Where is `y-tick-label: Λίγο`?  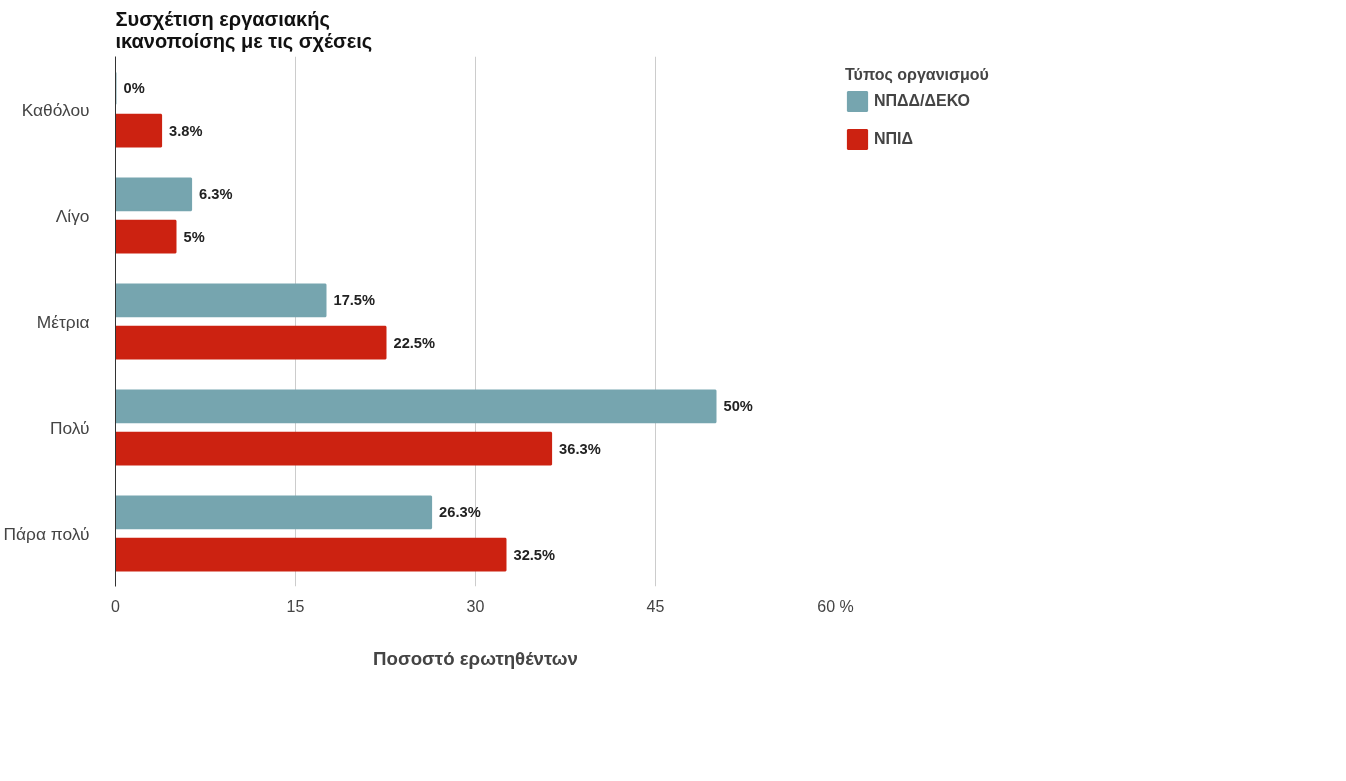
y-tick-label: Λίγο is located at coordinates (72, 215).